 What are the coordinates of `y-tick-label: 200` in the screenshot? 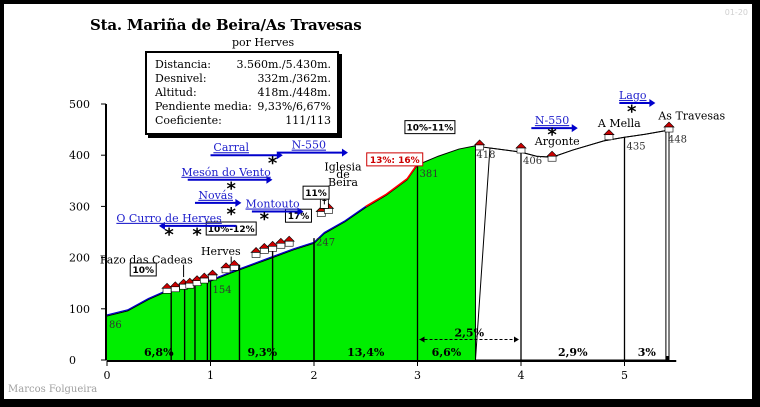 It's located at (79, 258).